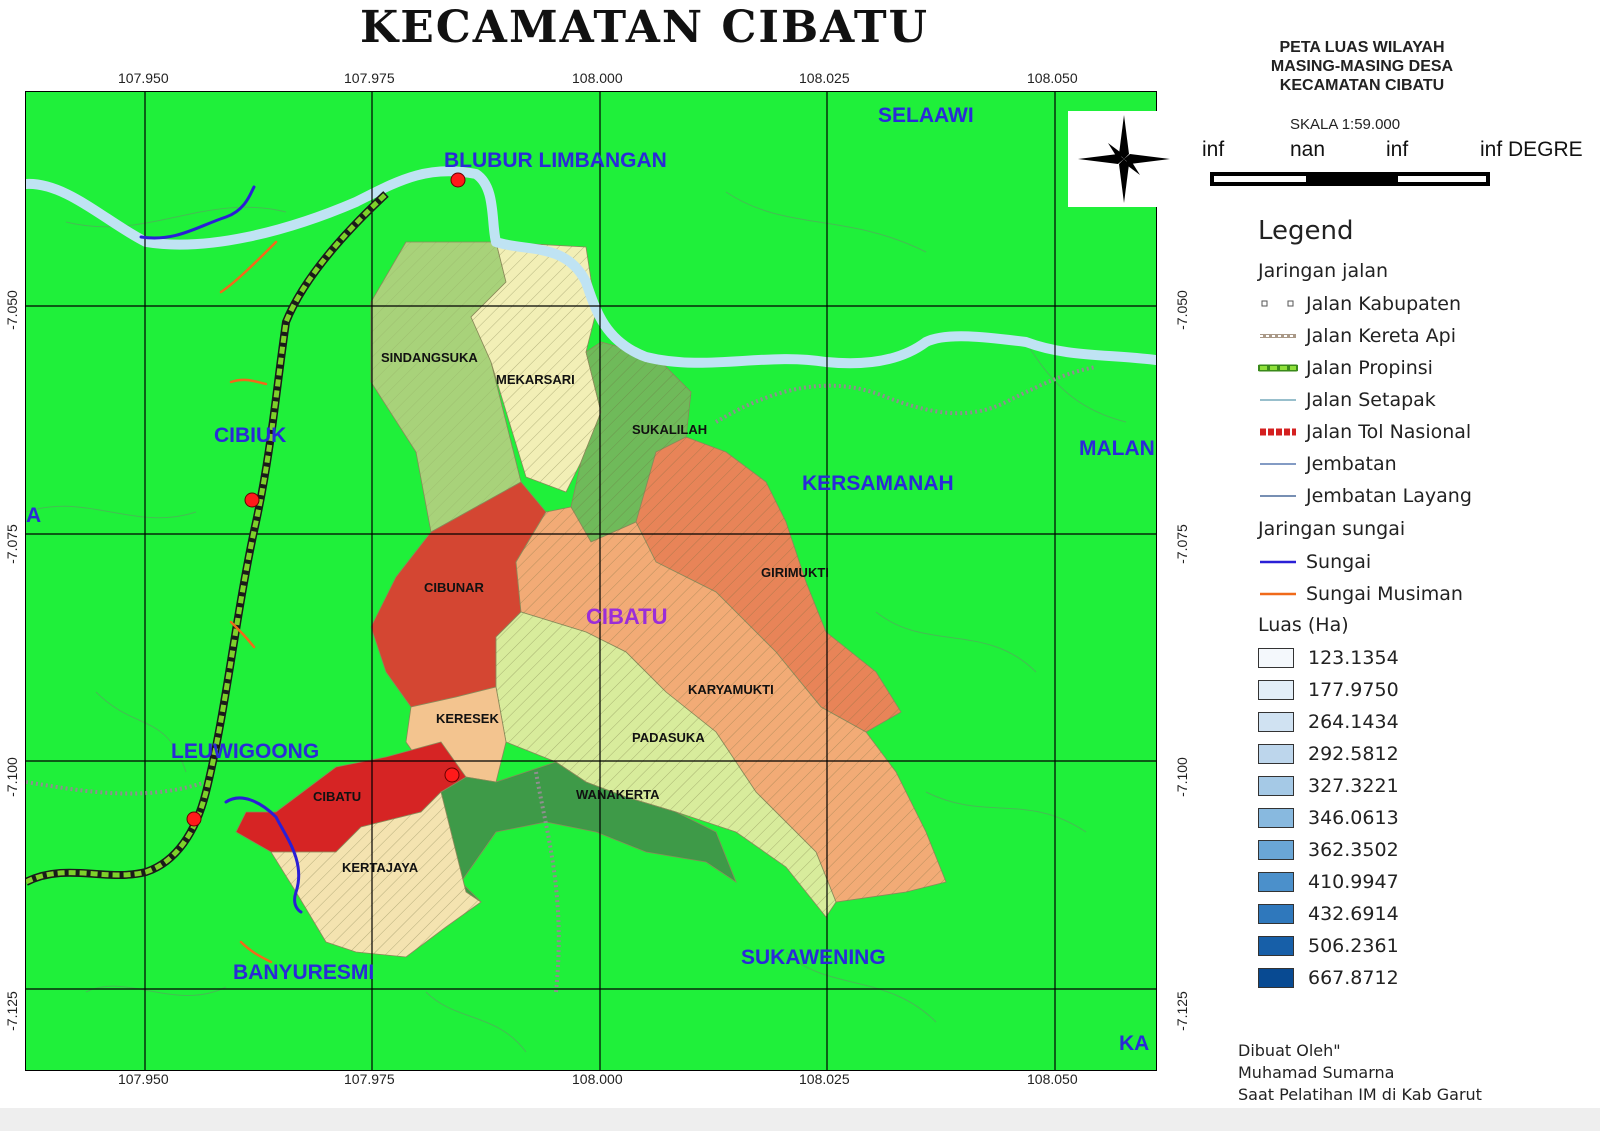 The image size is (1600, 1131). I want to click on label-sukalilah: SUKALILAH, so click(669, 429).